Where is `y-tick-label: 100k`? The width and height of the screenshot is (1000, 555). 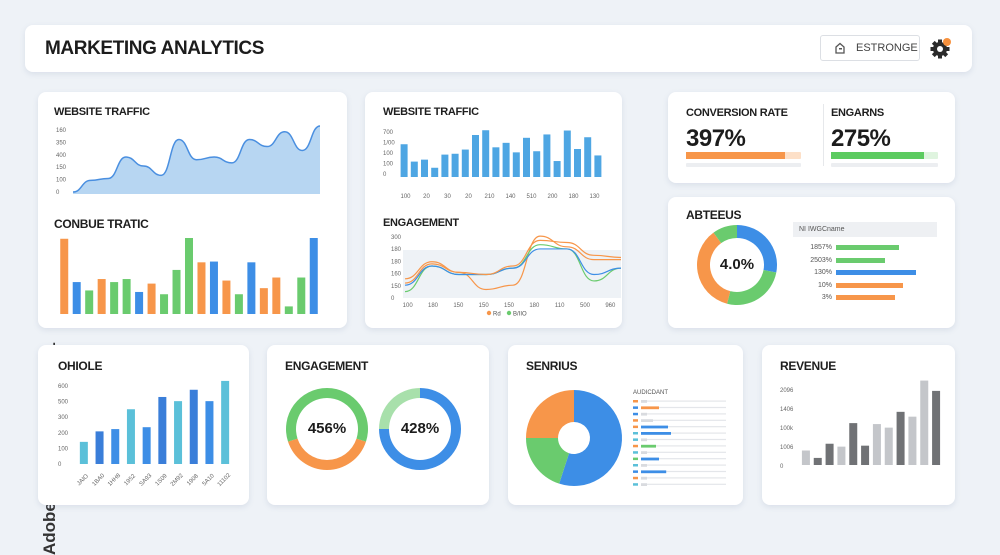 y-tick-label: 100k is located at coordinates (787, 429).